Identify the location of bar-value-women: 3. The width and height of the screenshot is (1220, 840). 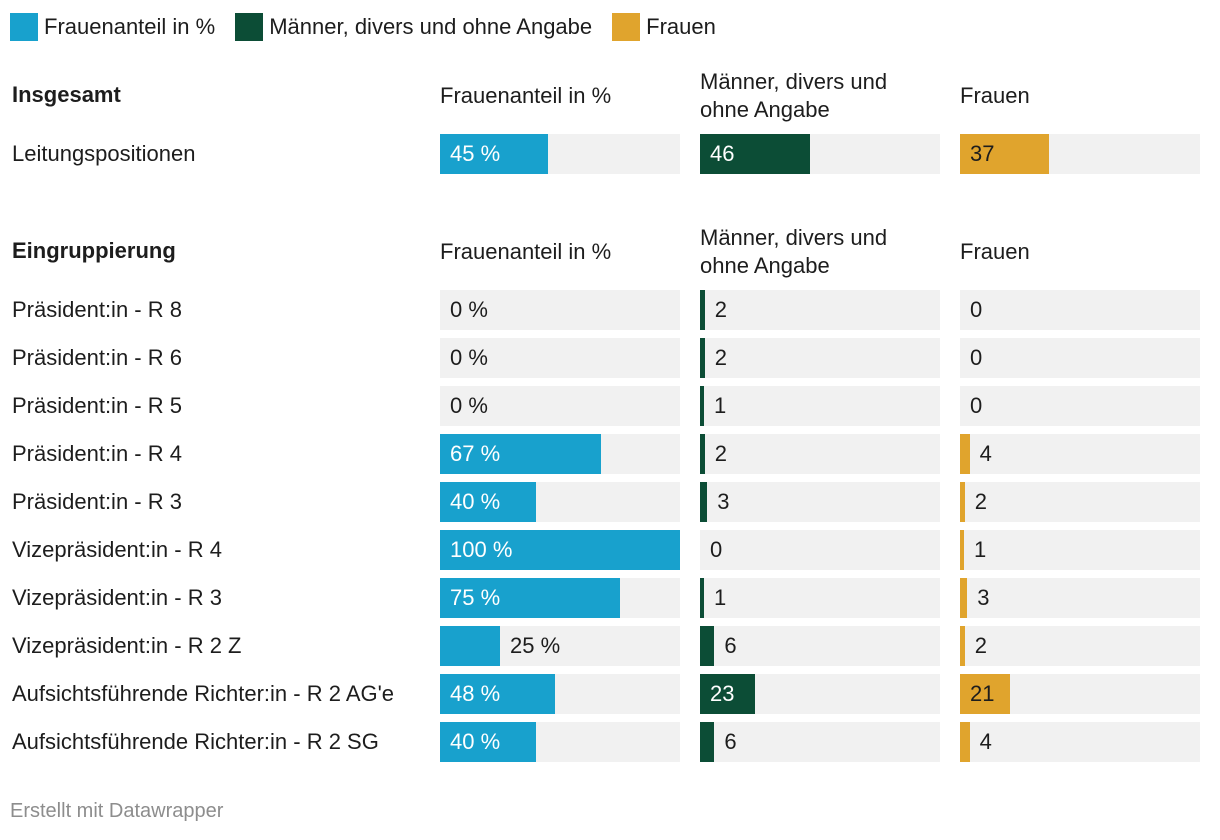
(983, 597).